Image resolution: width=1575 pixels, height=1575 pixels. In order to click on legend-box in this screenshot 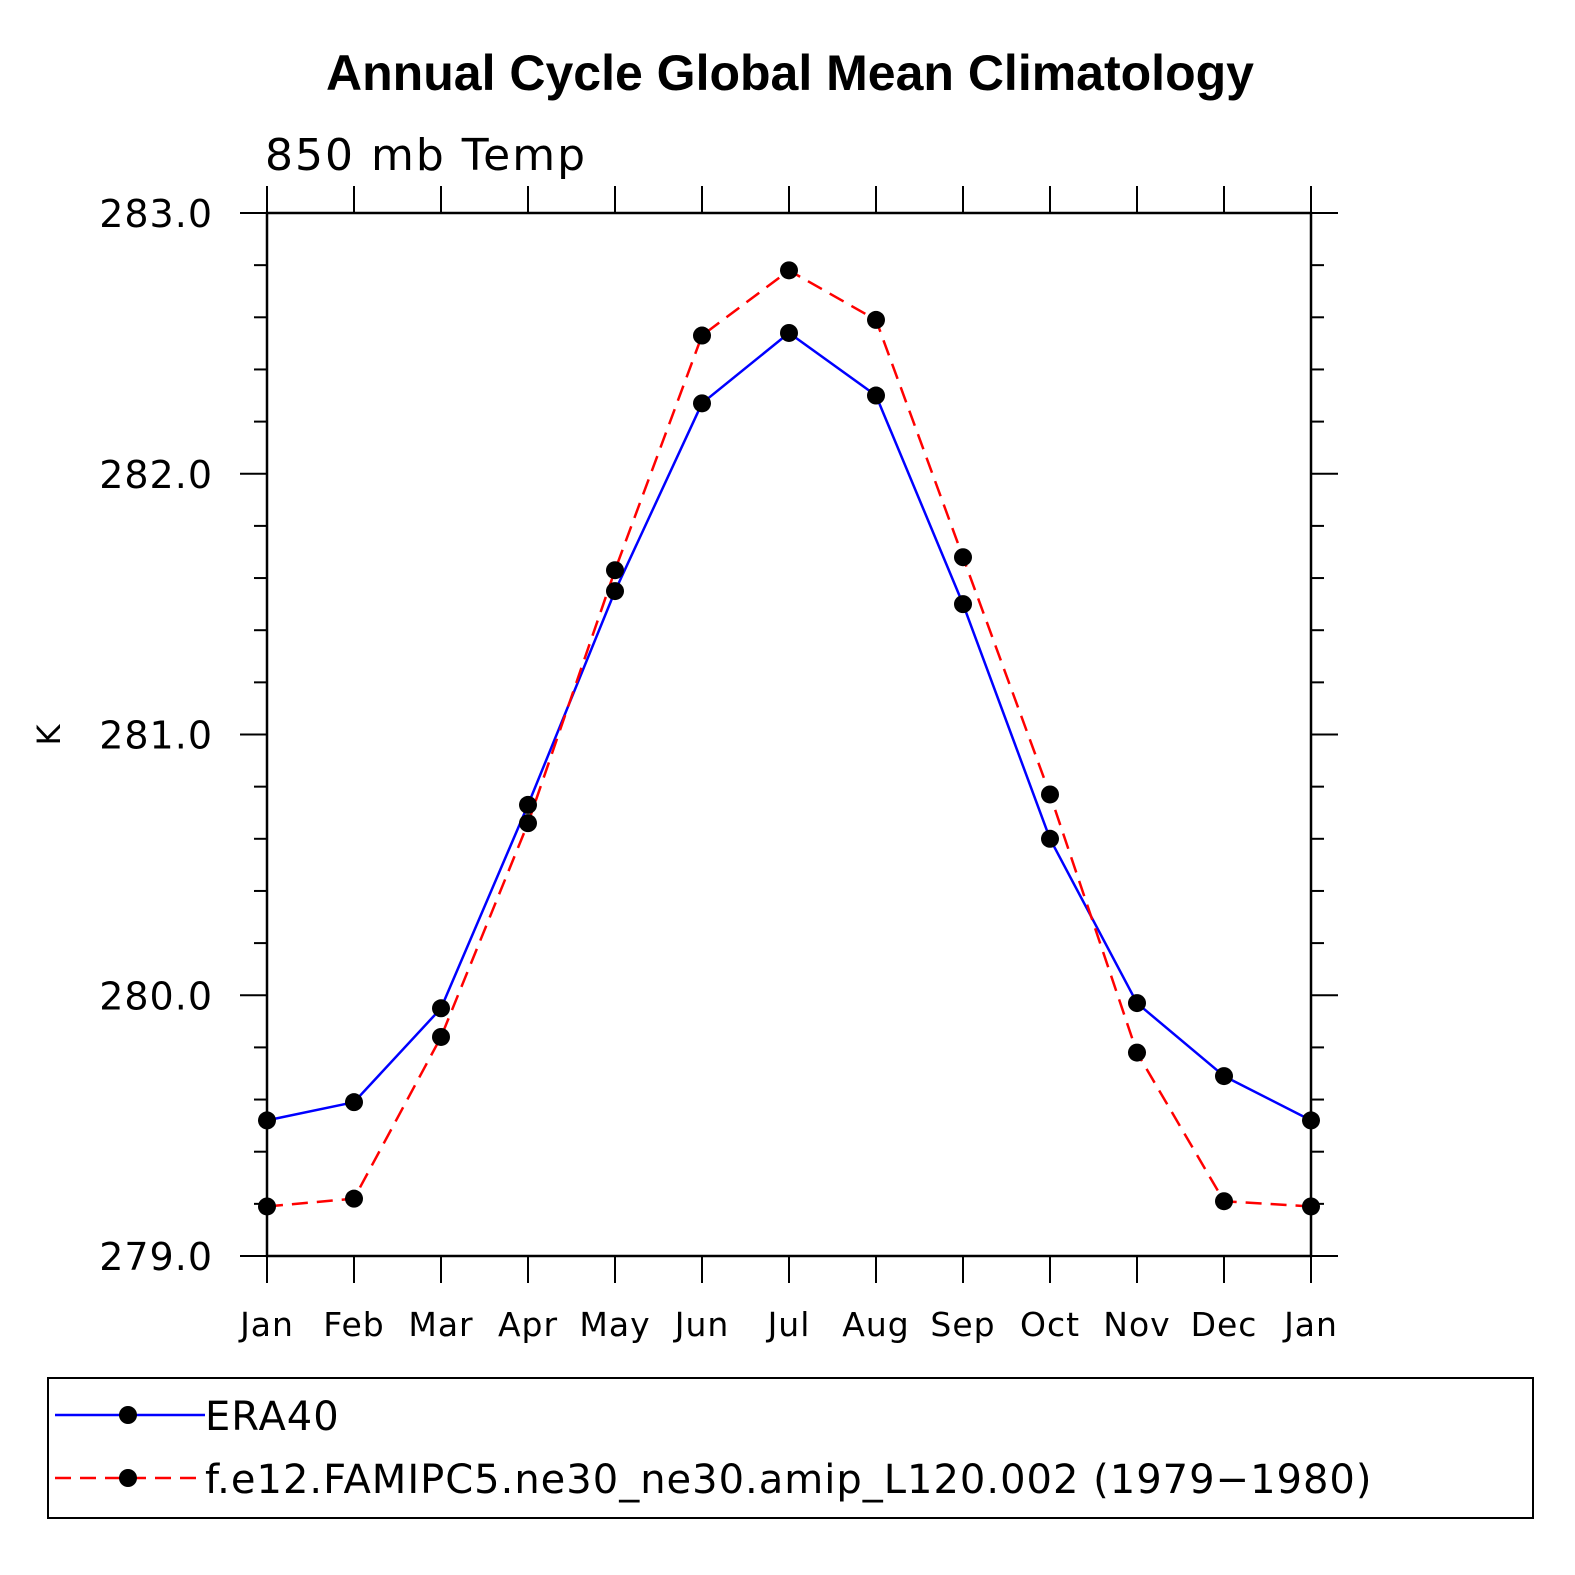, I will do `click(790, 1448)`.